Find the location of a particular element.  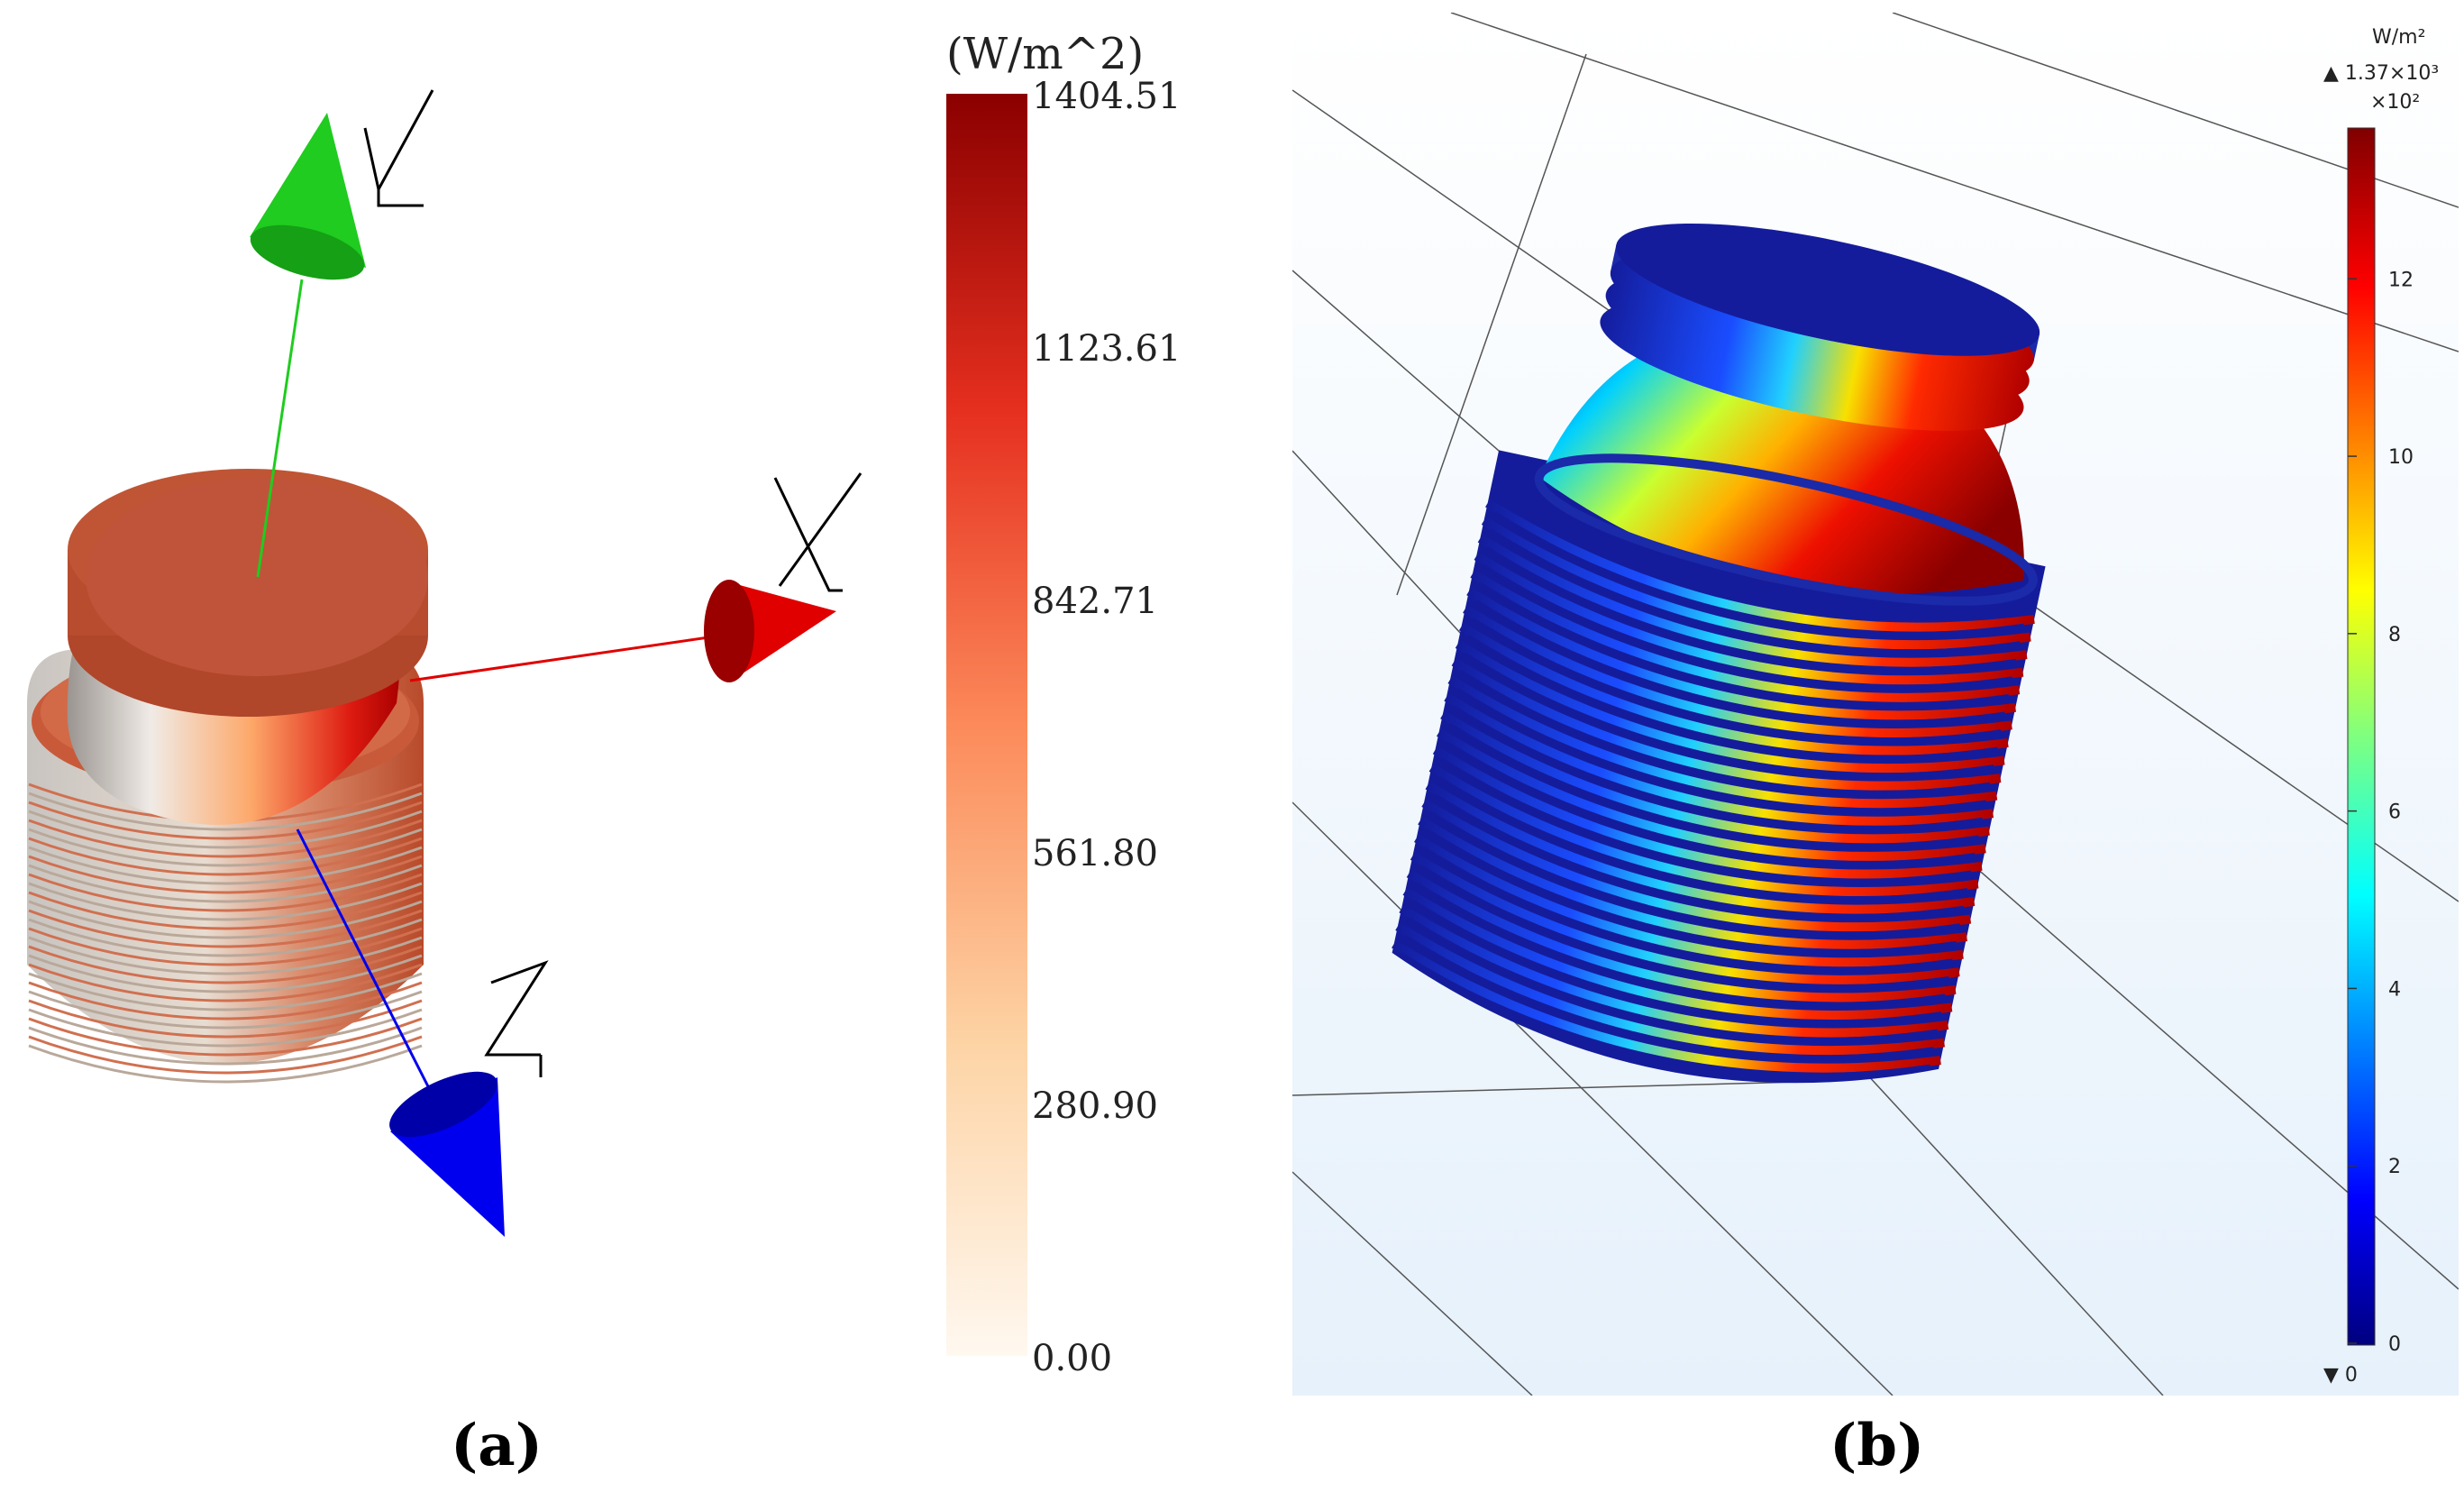

colorbar-b-ticks: 12 10 8 6 4 2 0 is located at coordinates (2381, 812).